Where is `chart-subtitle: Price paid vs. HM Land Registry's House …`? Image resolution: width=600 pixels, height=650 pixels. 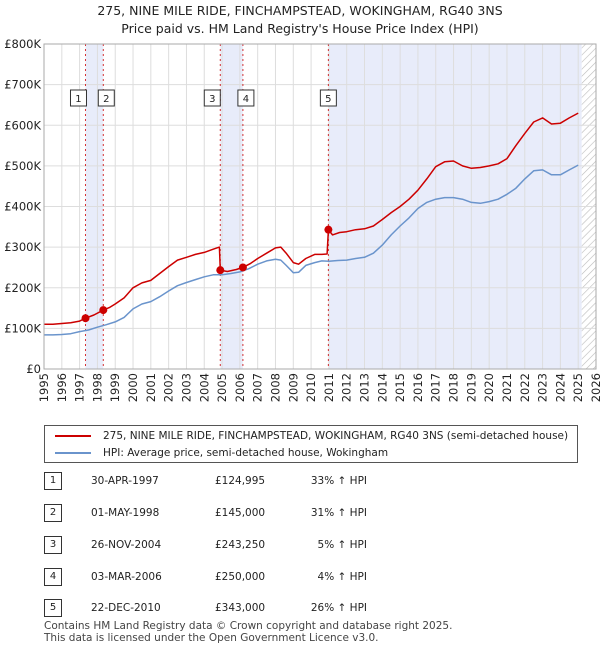
chart-subtitle: Price paid vs. HM Land Registry's House … is located at coordinates (300, 28).